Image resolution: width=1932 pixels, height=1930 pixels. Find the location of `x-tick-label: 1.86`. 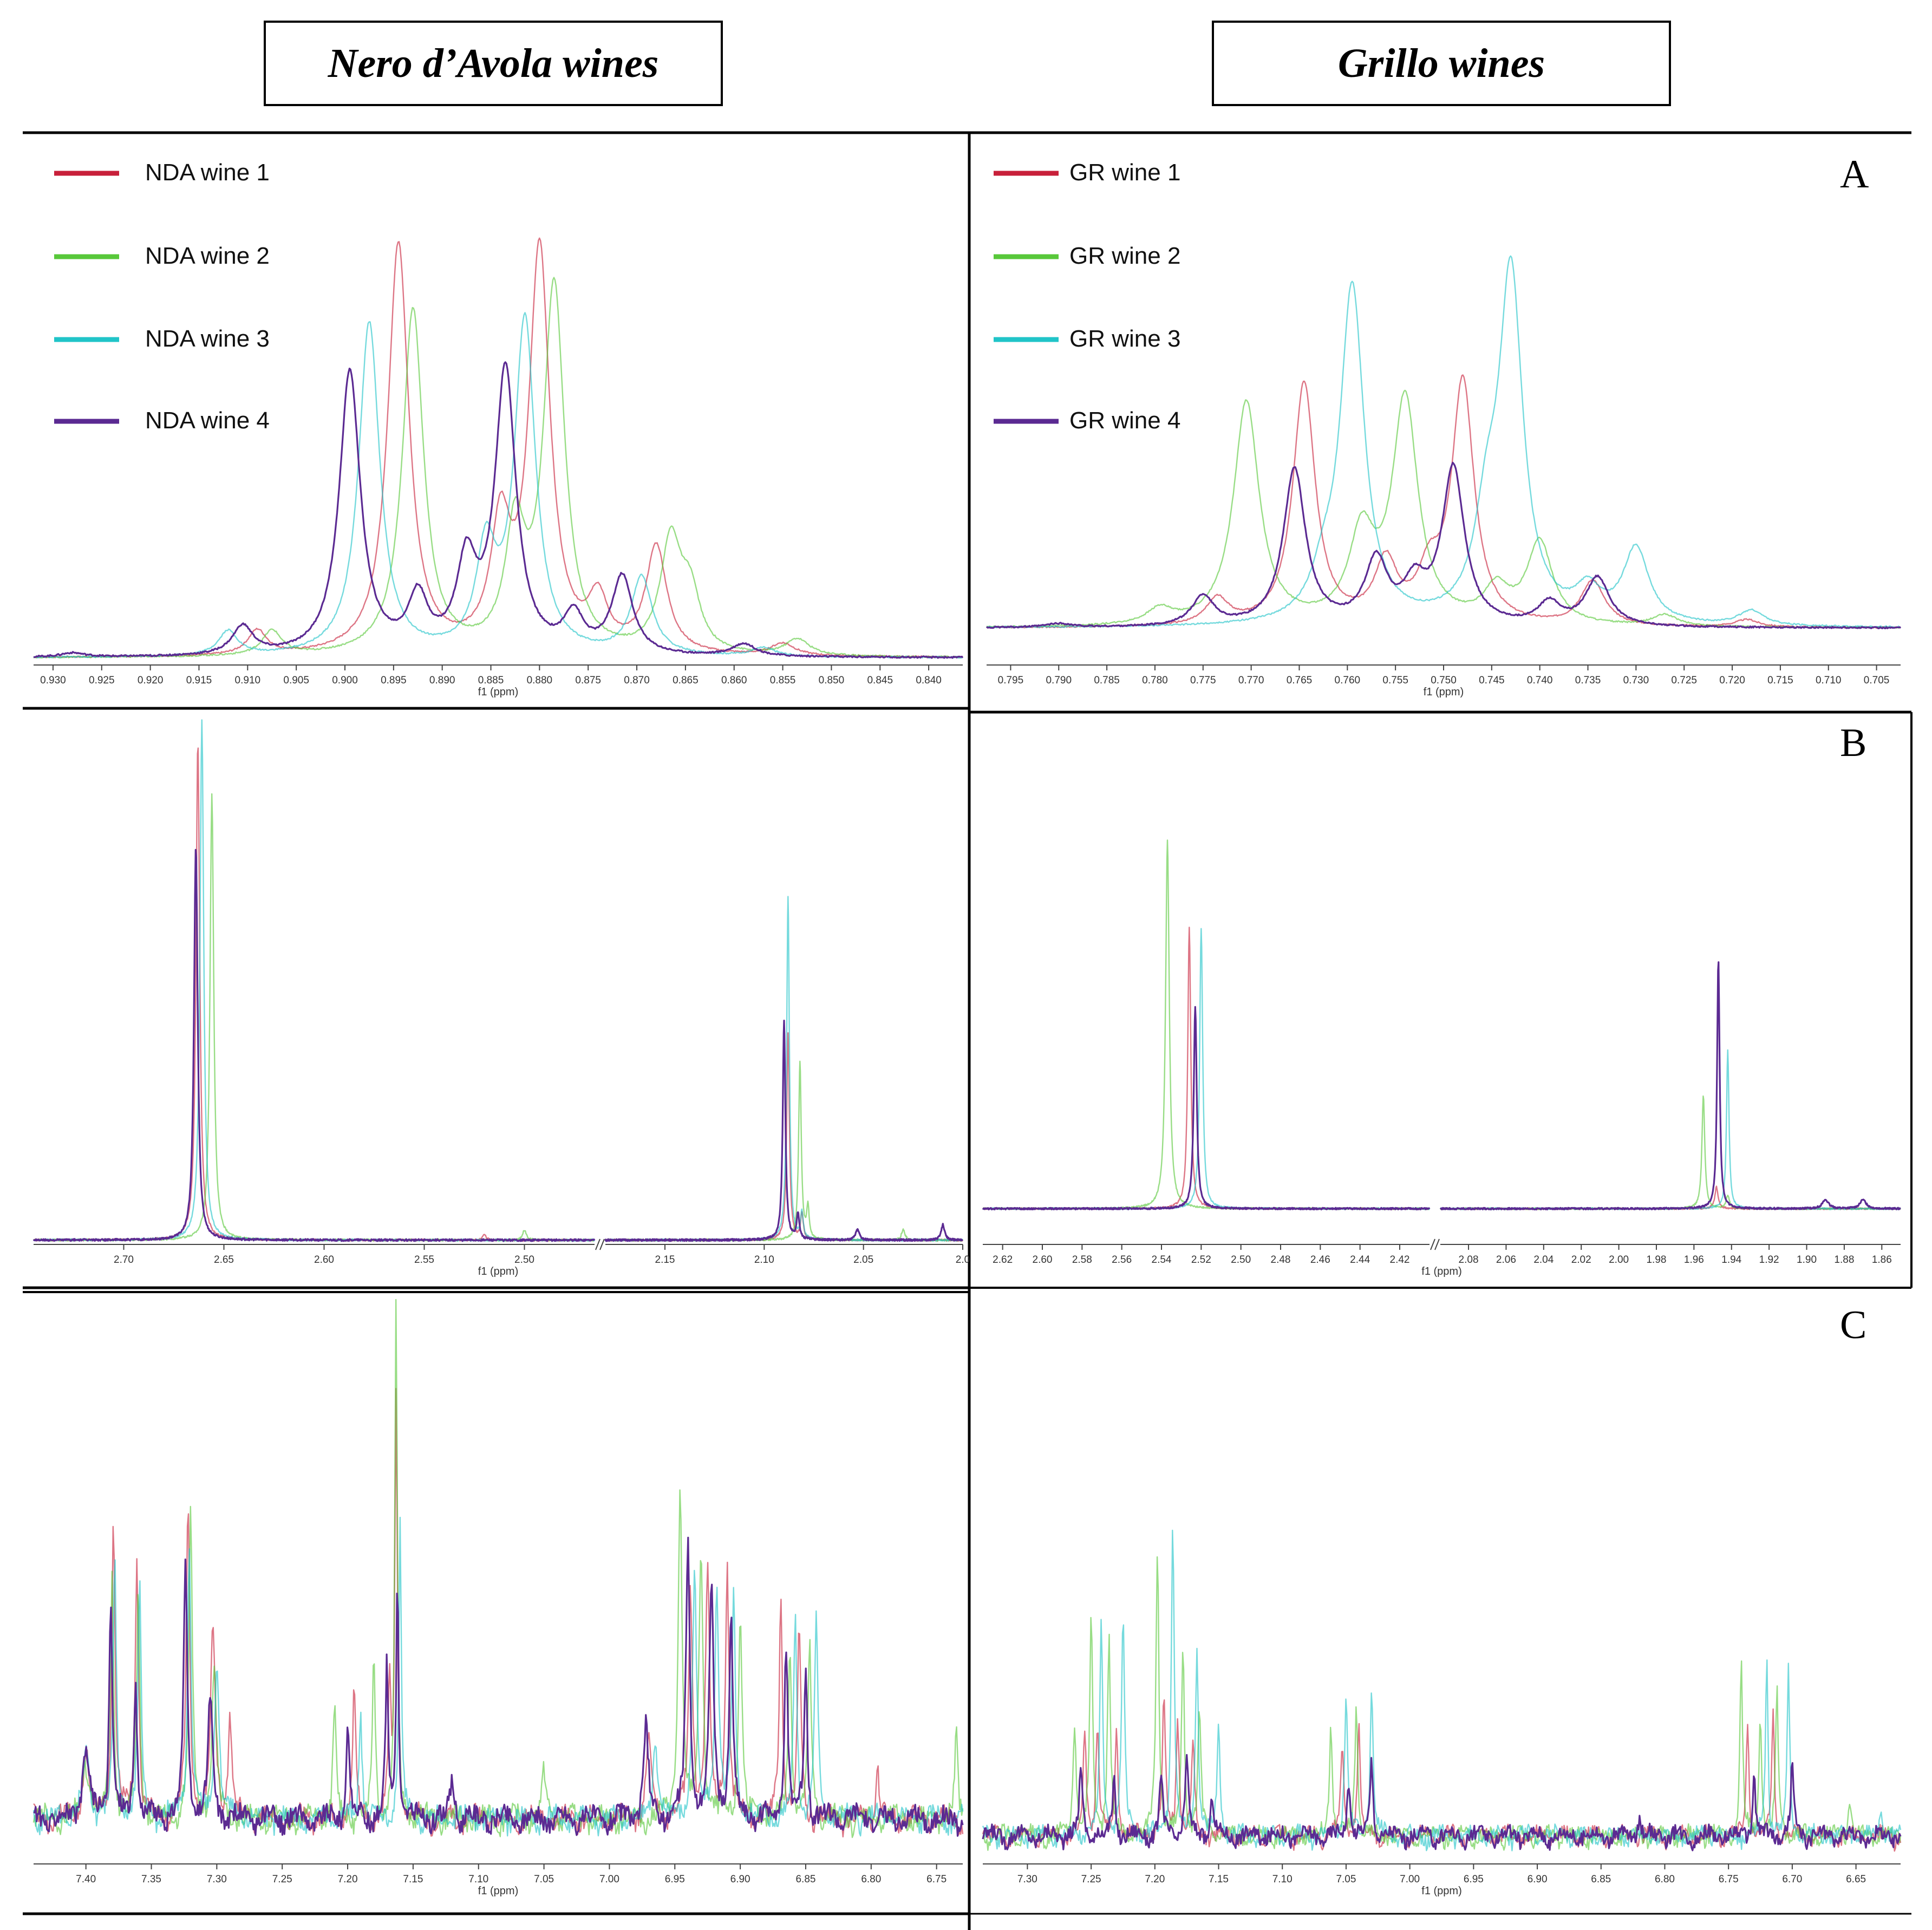

x-tick-label: 1.86 is located at coordinates (1882, 1260).